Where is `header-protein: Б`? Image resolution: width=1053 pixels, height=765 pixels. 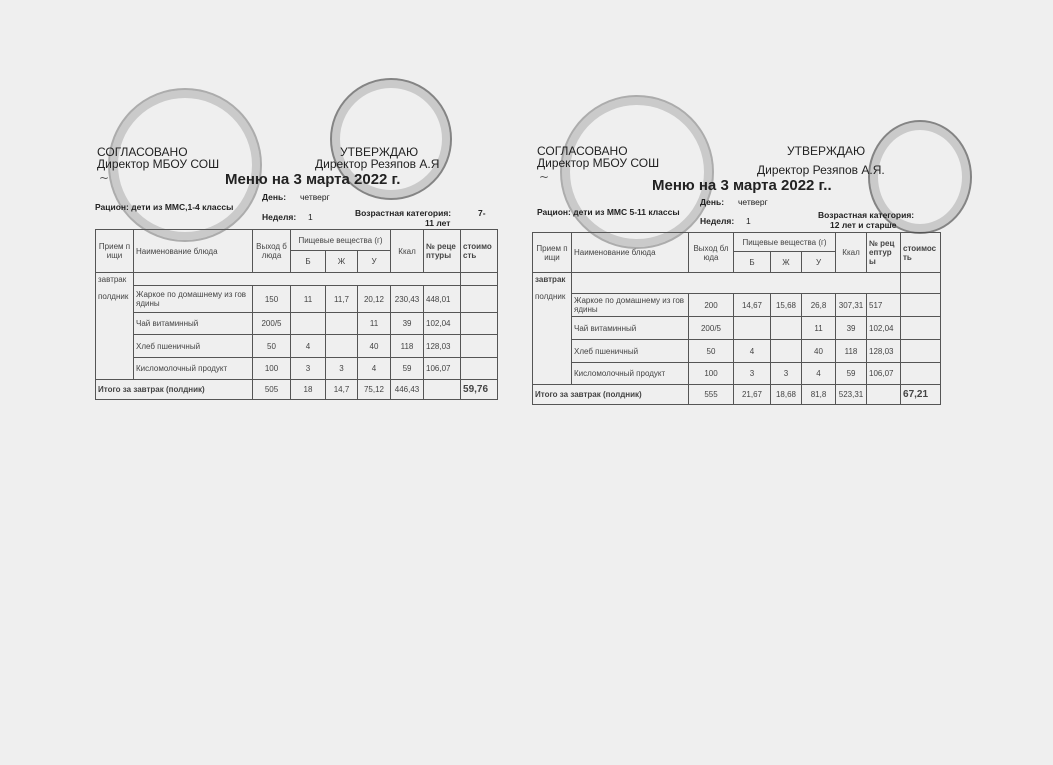
header-protein: Б is located at coordinates (308, 261).